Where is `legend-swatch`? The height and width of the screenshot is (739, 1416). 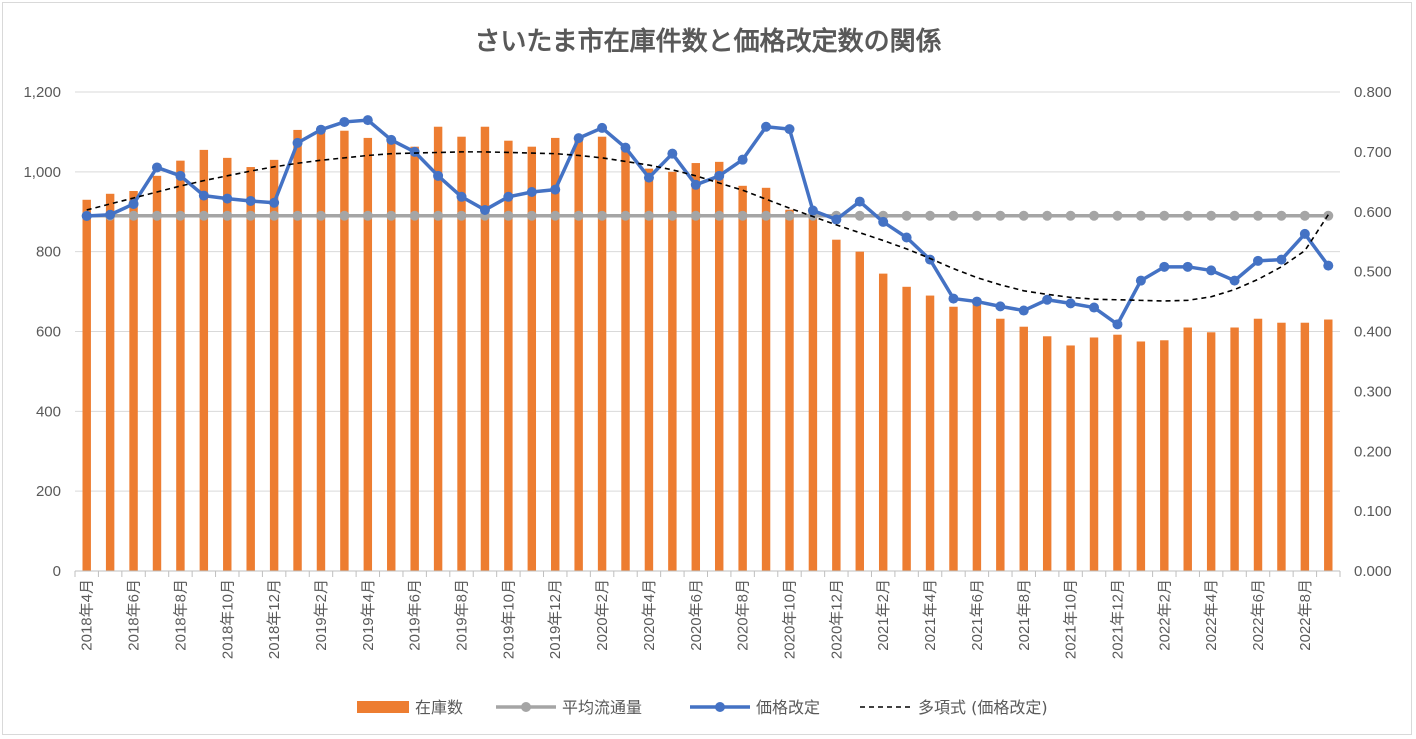
legend-swatch is located at coordinates (383, 707).